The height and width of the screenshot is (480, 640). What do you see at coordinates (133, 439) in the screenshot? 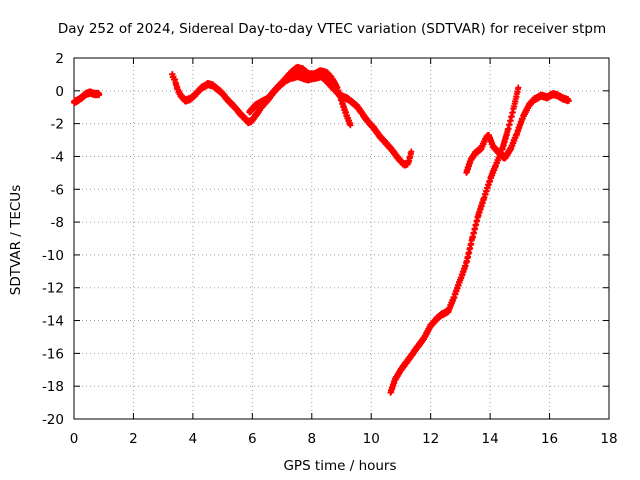
I see `x-tick-label: 2` at bounding box center [133, 439].